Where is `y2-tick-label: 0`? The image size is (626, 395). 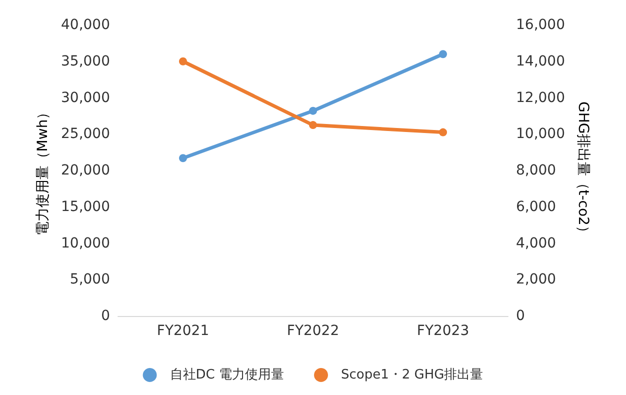 y2-tick-label: 0 is located at coordinates (520, 316).